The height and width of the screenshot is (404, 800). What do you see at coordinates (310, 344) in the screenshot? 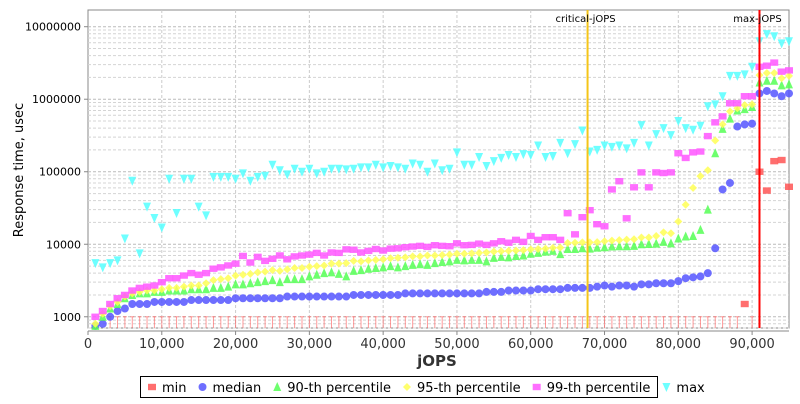
I see `x-tick-label: 30,000` at bounding box center [310, 344].